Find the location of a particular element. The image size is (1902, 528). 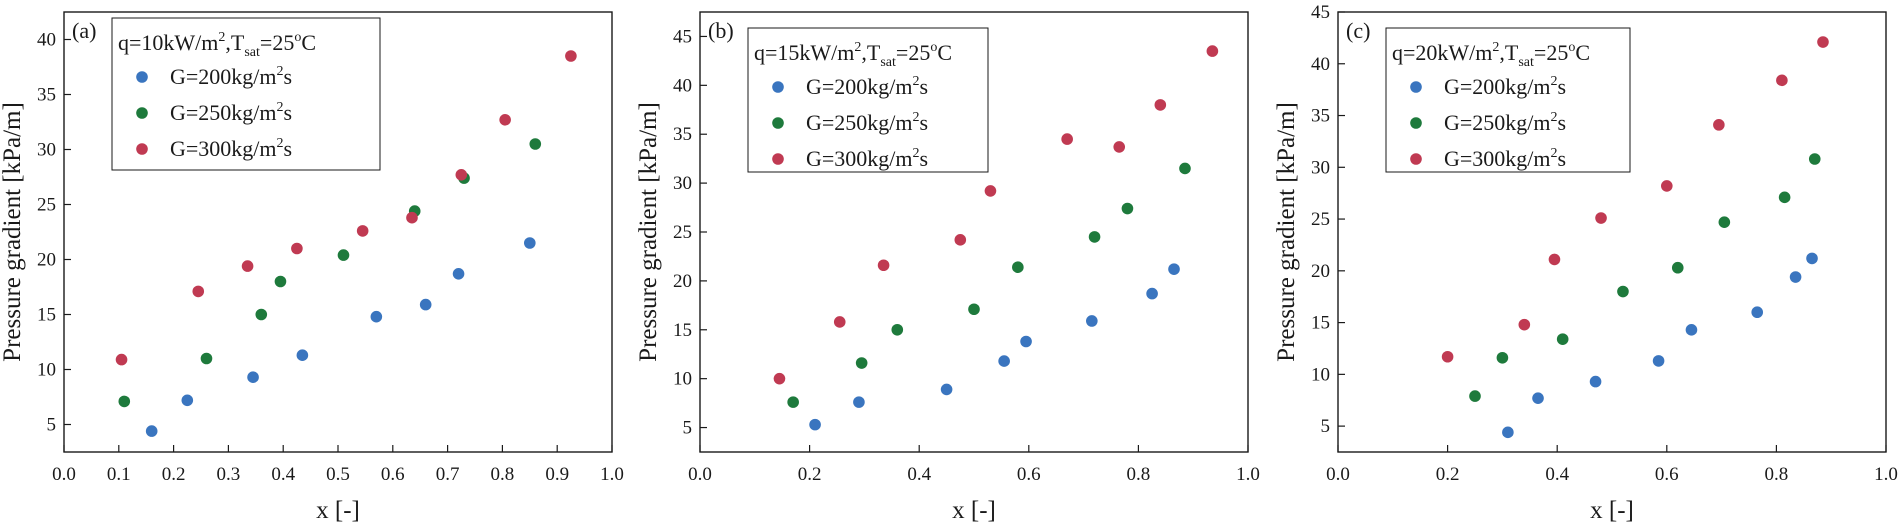

y-axis-title: Pressure gradient [kPa/m] is located at coordinates (1286, 232).